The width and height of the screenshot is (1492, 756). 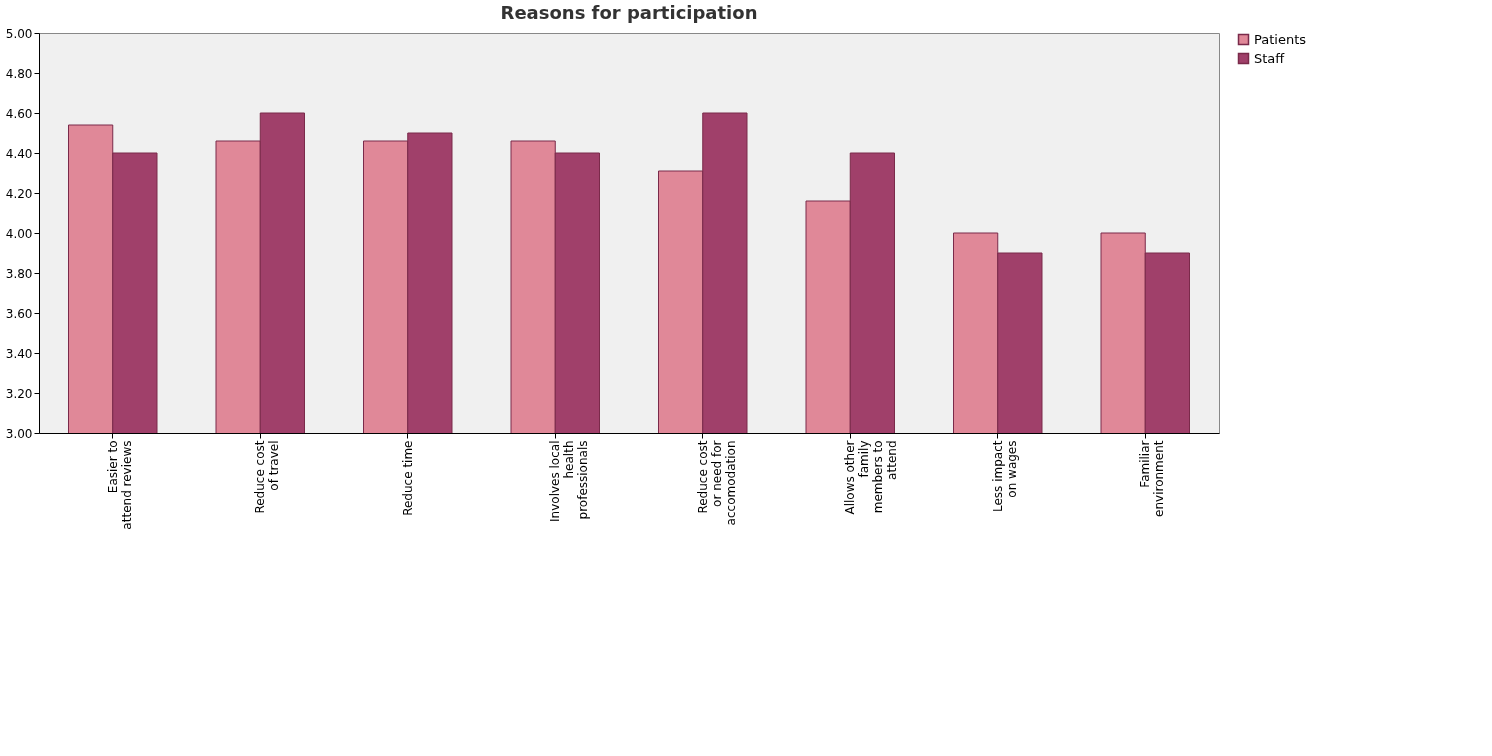 What do you see at coordinates (19, 113) in the screenshot?
I see `y-tick-label: 4.60` at bounding box center [19, 113].